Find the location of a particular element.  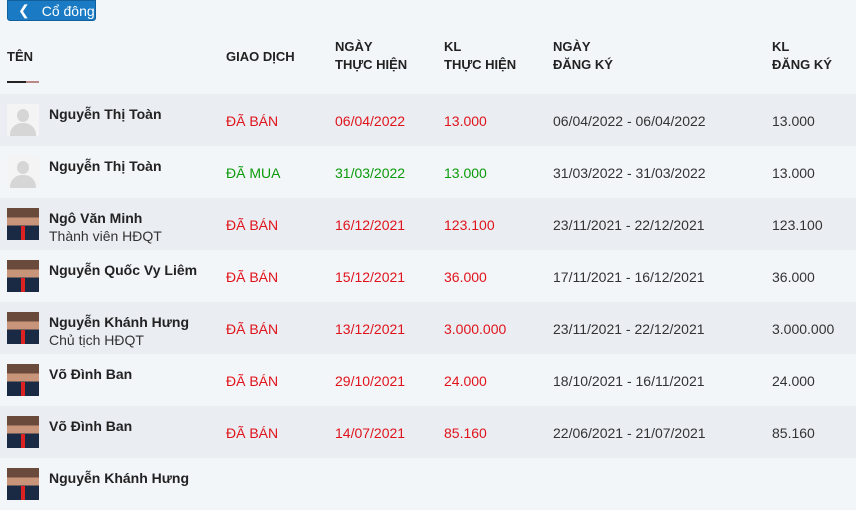

chevron-left-icon: ❮ is located at coordinates (24, 10).